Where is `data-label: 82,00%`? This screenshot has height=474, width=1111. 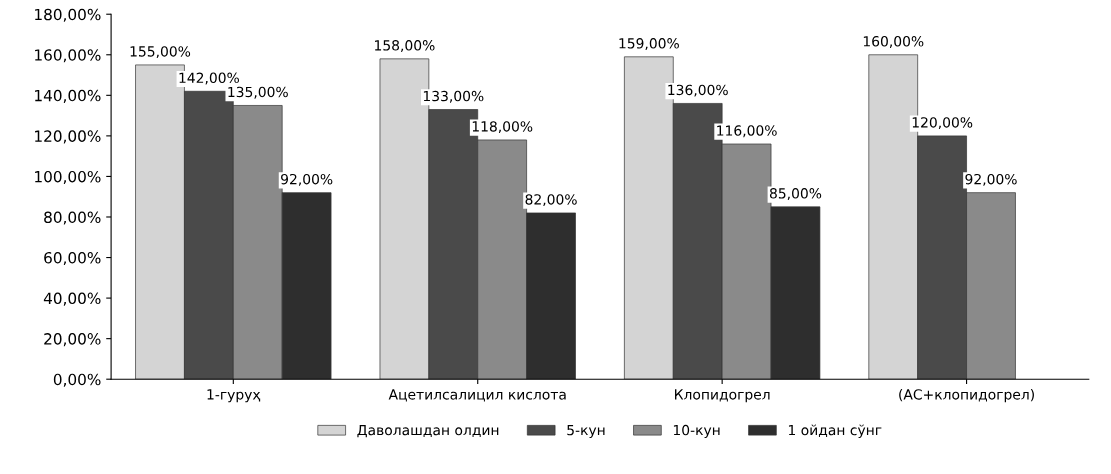
data-label: 82,00% is located at coordinates (551, 200).